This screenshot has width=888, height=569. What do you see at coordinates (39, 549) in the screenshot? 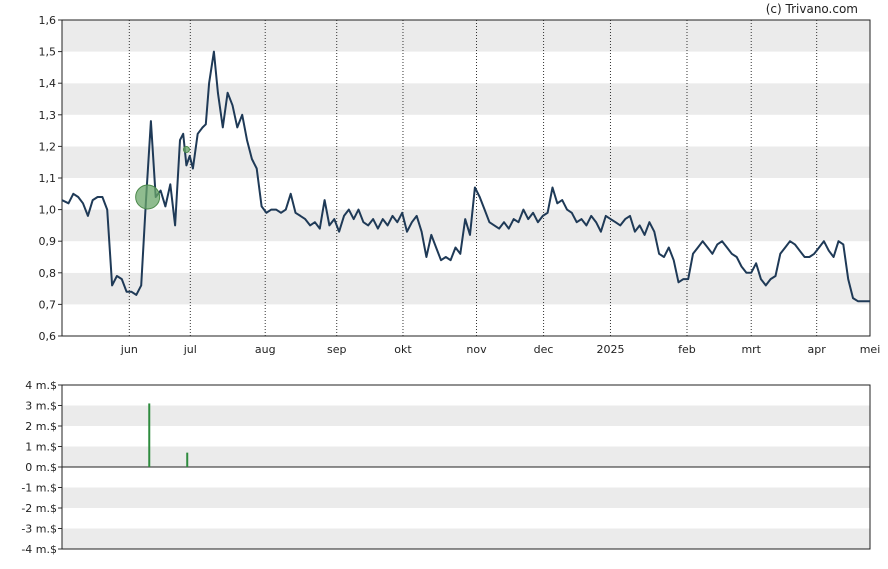
I see `y-tick-label: -4 m.$` at bounding box center [39, 549].